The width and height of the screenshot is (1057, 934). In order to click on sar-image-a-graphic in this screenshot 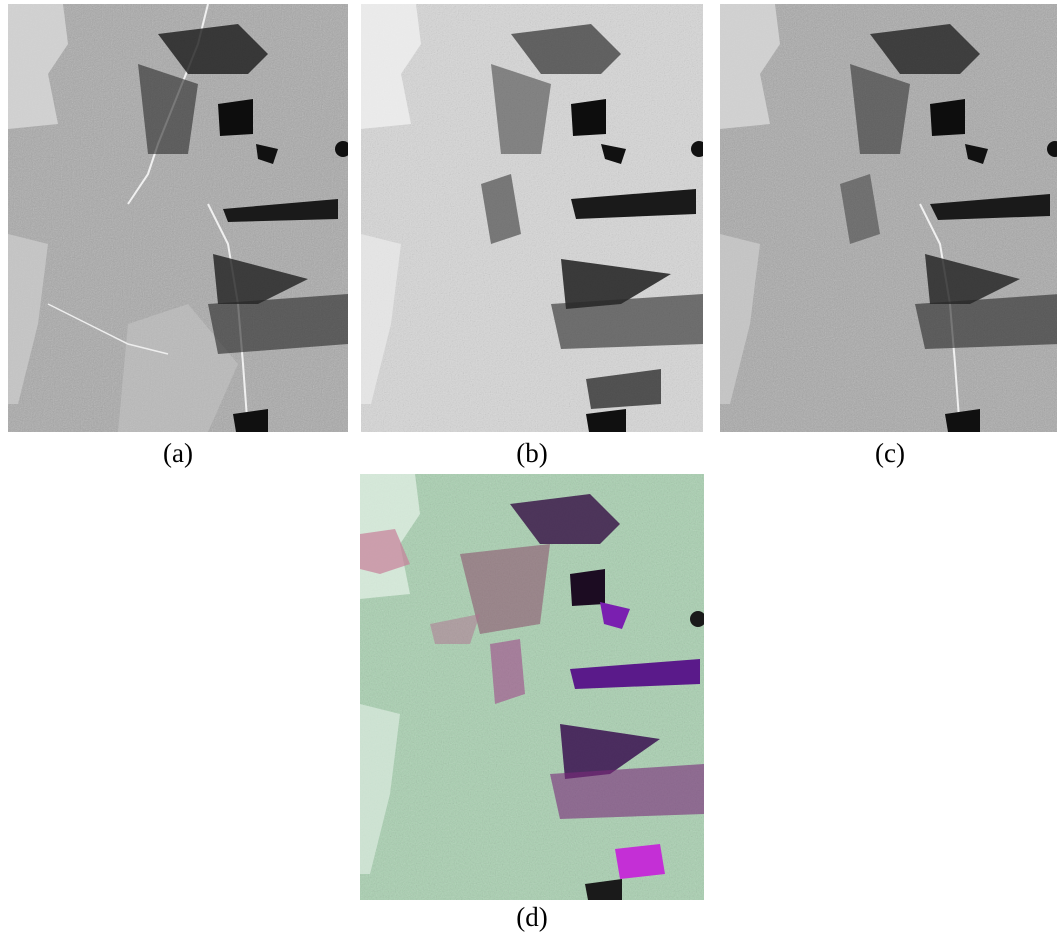, I will do `click(178, 218)`.